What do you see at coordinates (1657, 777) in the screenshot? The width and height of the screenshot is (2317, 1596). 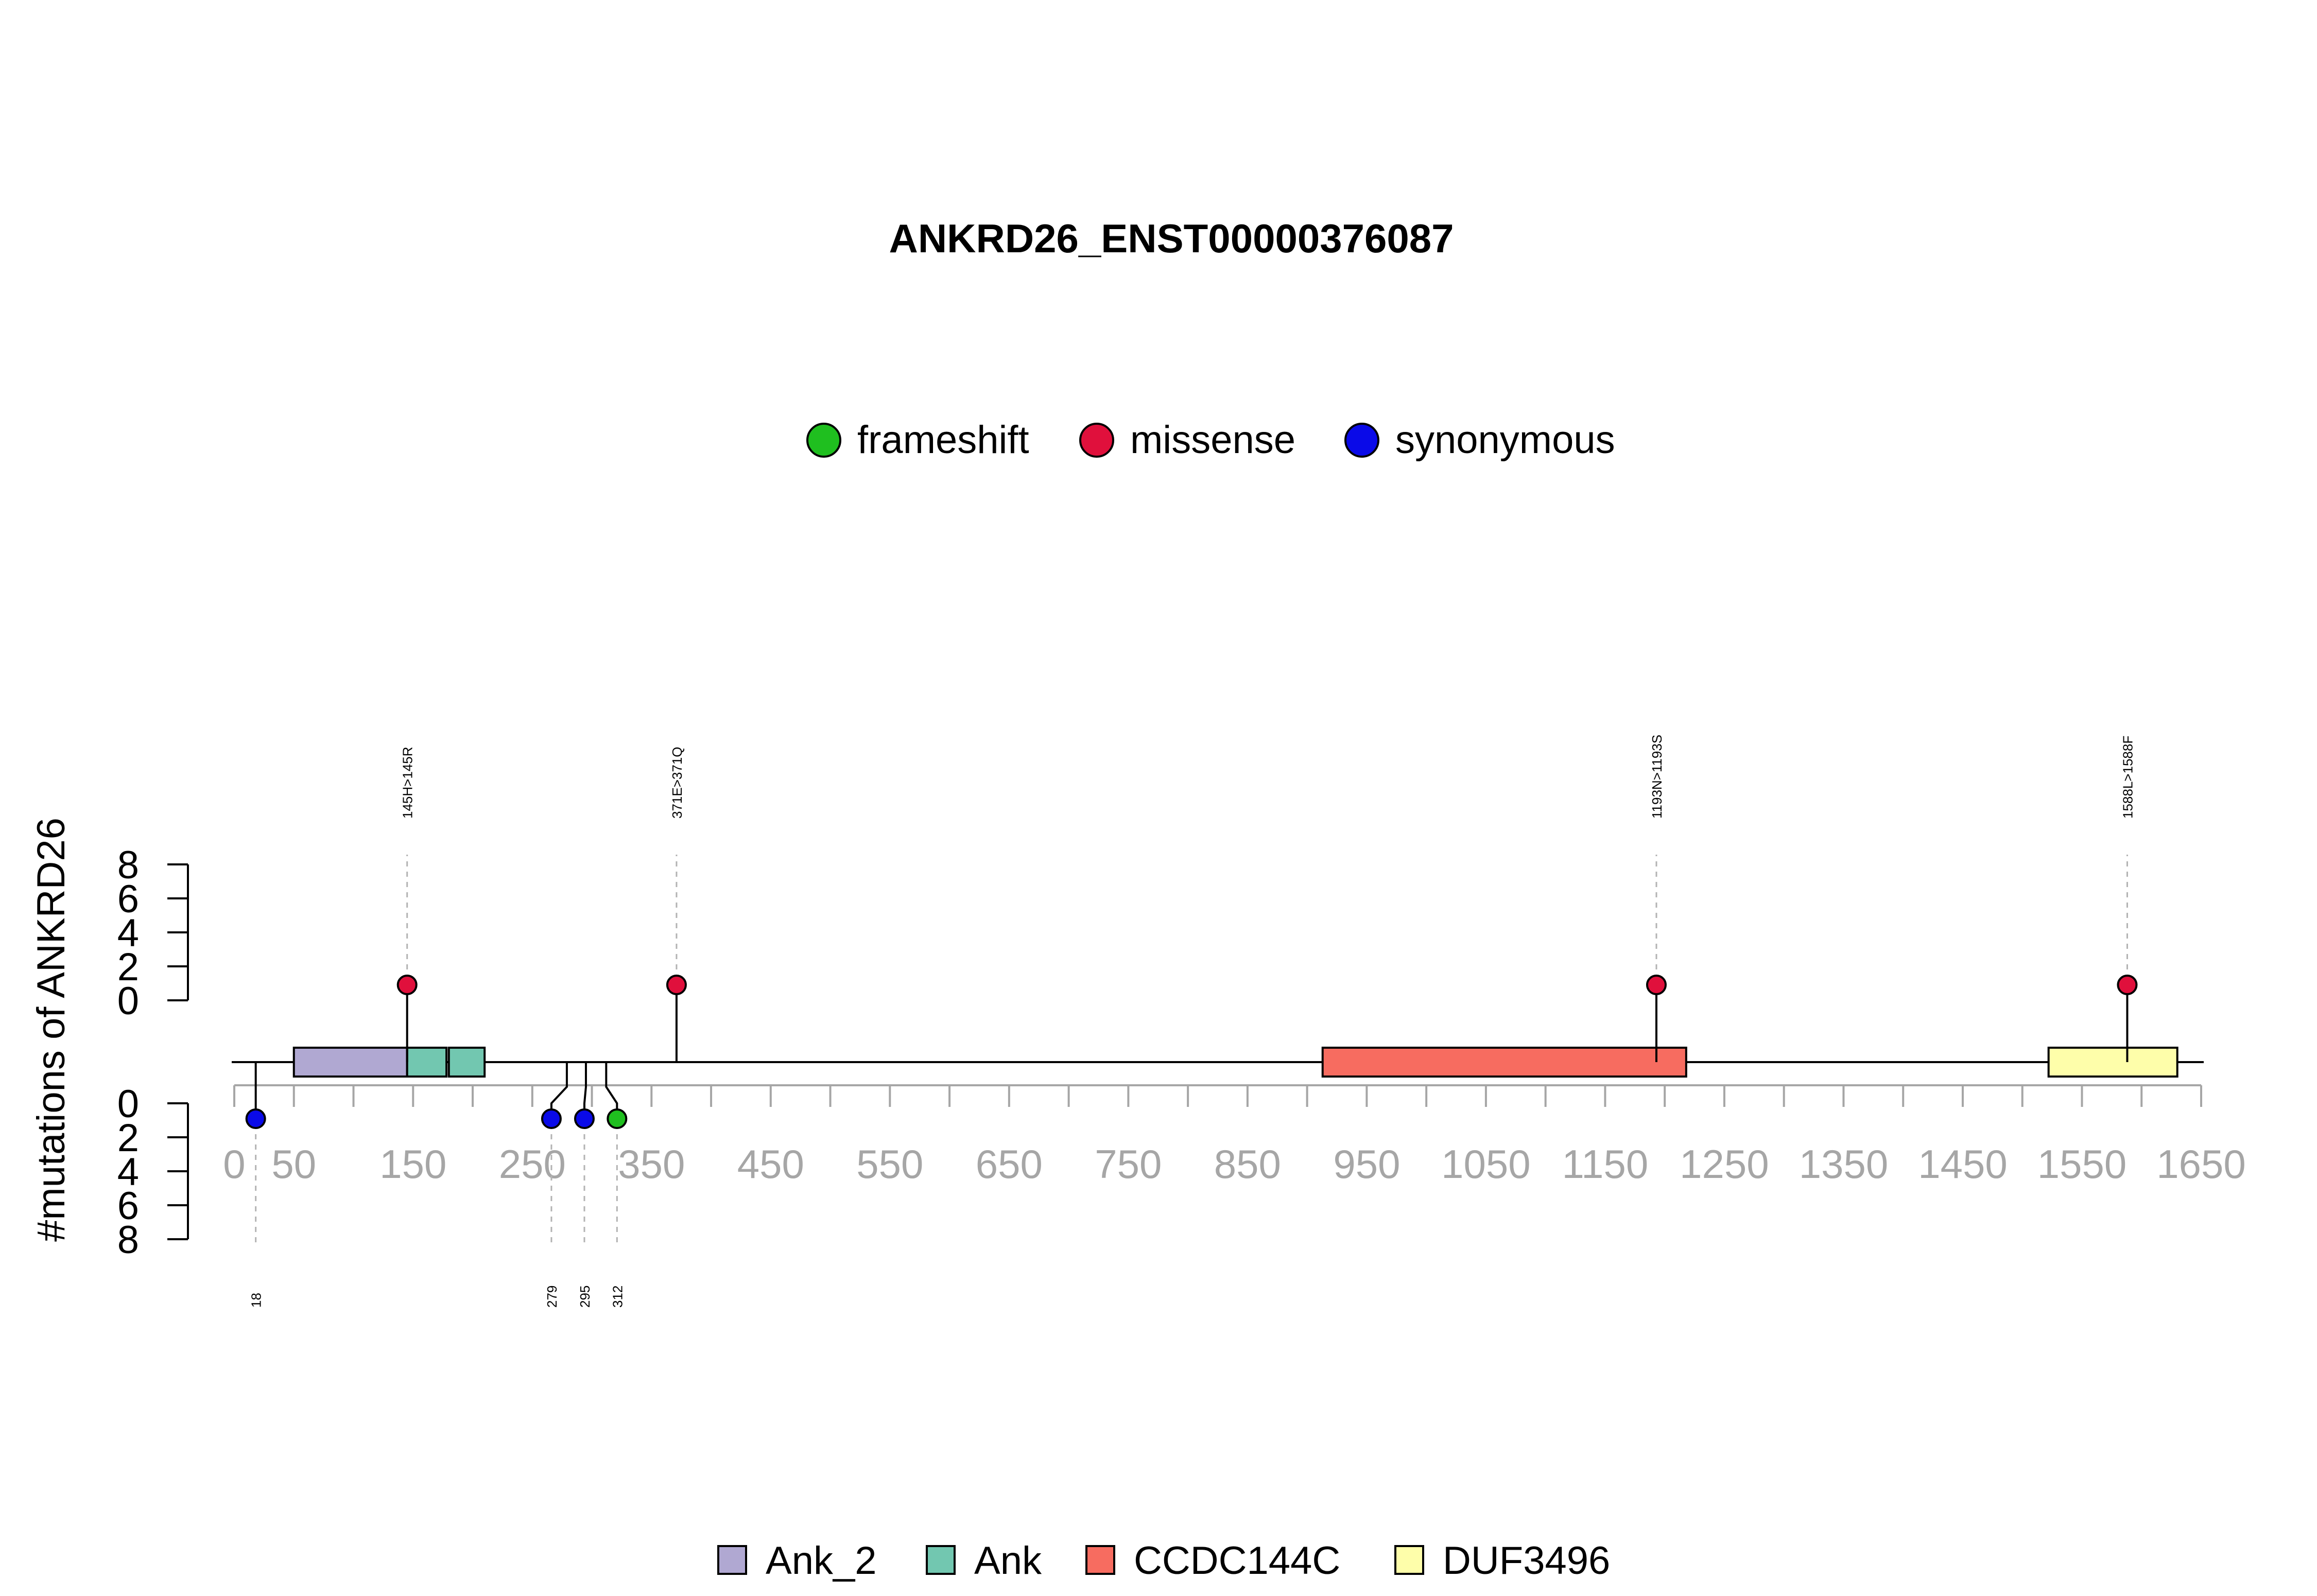 I see `mutation-label: 1193N>1193S` at bounding box center [1657, 777].